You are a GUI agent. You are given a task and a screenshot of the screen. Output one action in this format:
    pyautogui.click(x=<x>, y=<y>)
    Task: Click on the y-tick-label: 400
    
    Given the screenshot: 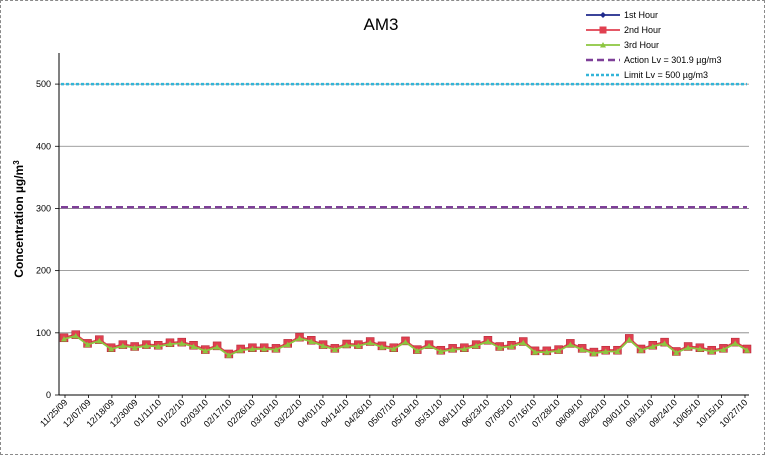 What is the action you would take?
    pyautogui.click(x=43, y=146)
    